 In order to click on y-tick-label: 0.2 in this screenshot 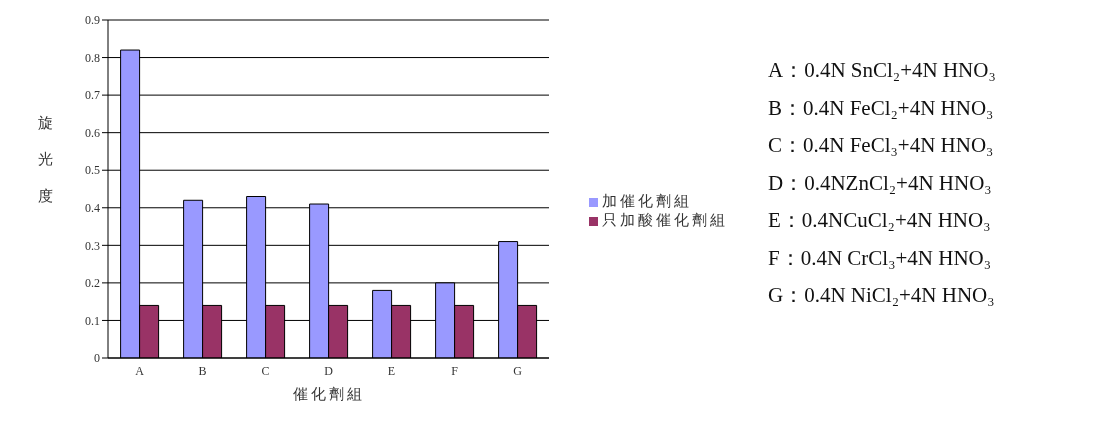, I will do `click(92, 283)`.